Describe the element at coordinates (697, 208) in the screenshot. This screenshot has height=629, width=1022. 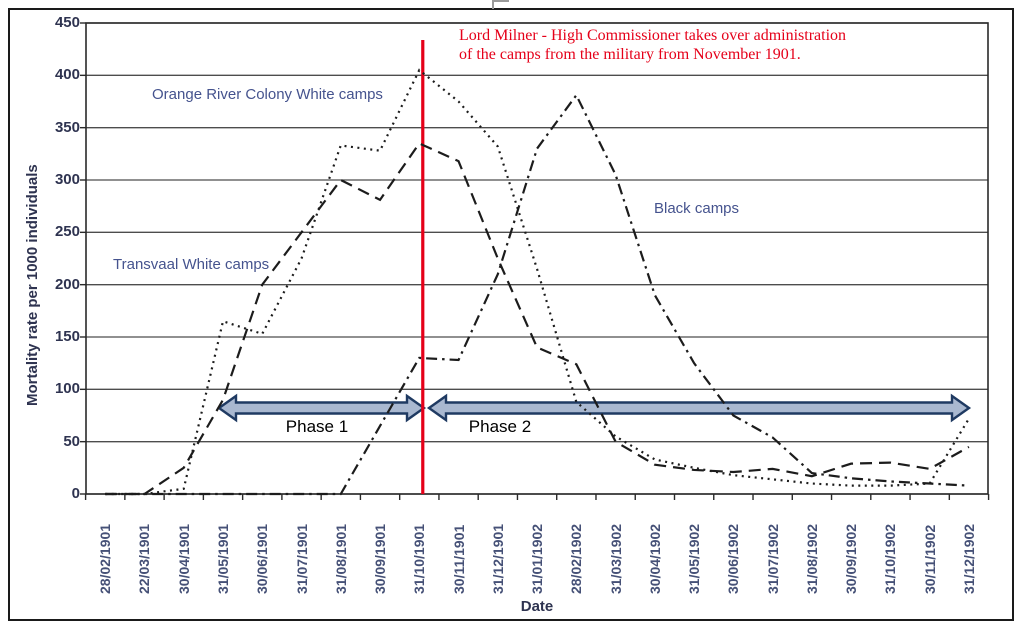
I see `series-label-black-camps: Black camps` at that location.